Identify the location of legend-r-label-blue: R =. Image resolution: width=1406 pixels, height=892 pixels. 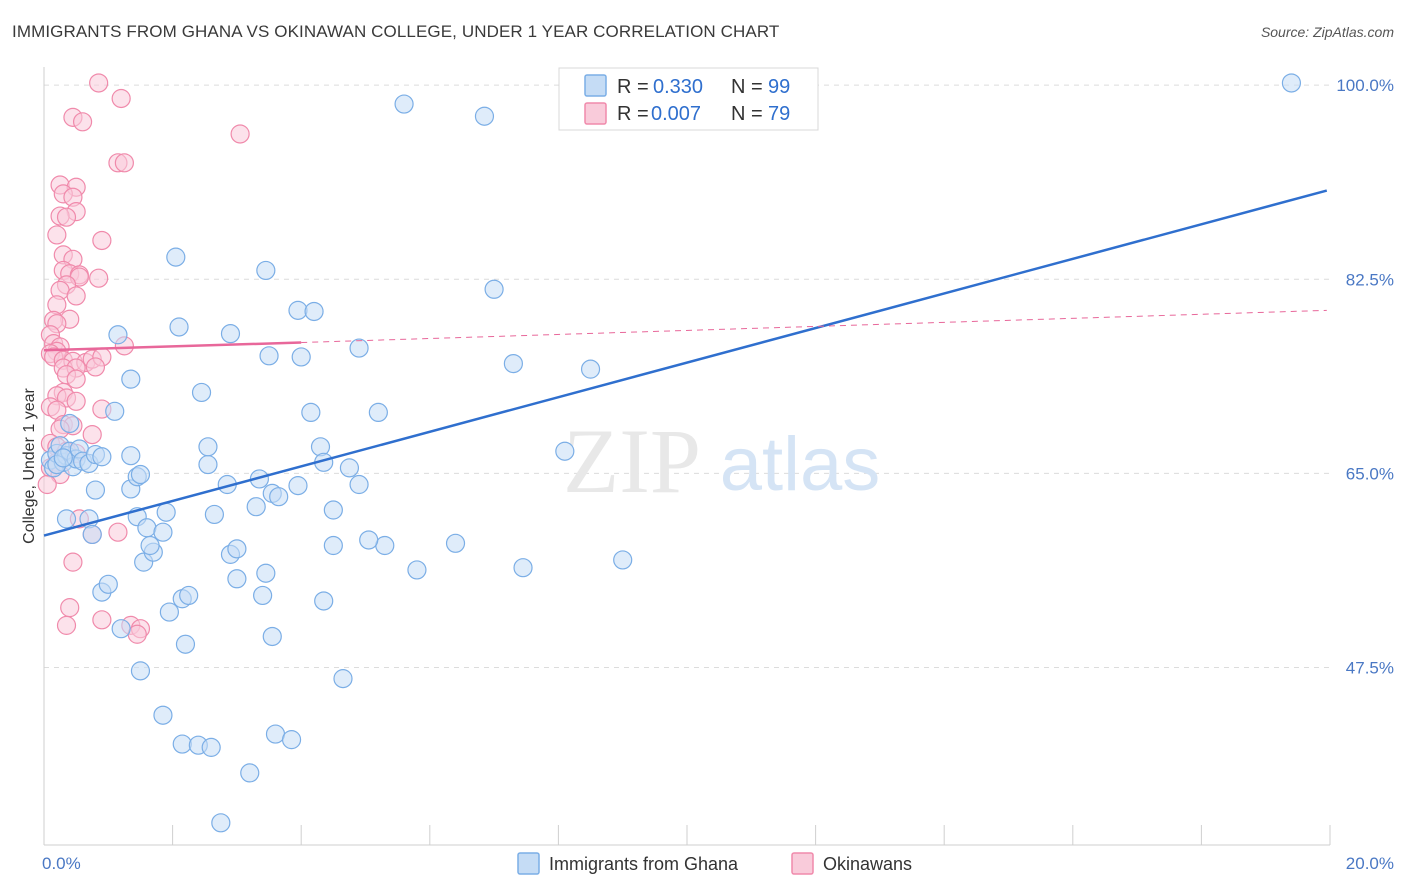
(633, 87).